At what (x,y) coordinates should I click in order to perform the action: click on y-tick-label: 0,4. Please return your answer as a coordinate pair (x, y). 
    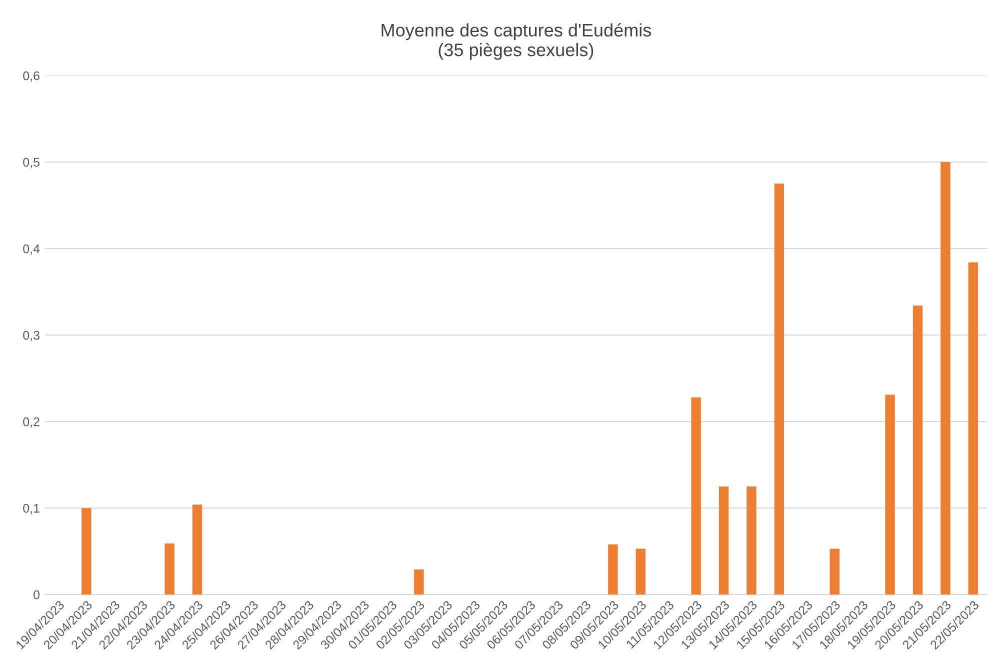
    Looking at the image, I should click on (31, 249).